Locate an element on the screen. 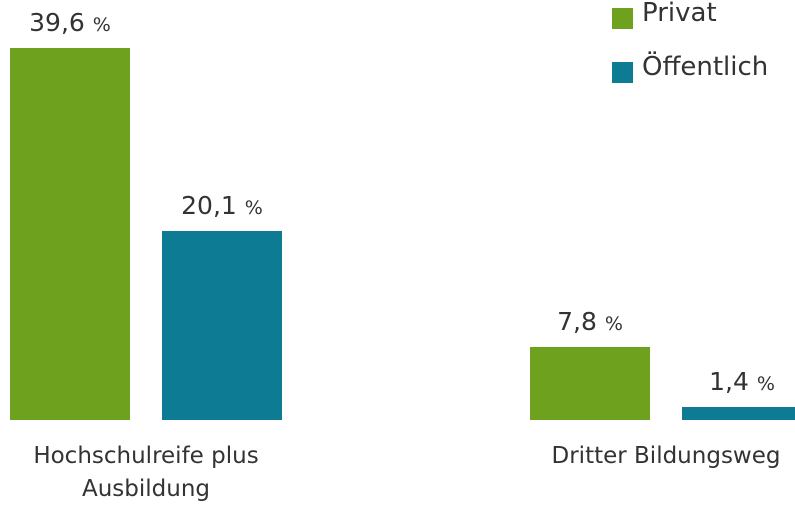  value-label: 20,1 % is located at coordinates (222, 206).